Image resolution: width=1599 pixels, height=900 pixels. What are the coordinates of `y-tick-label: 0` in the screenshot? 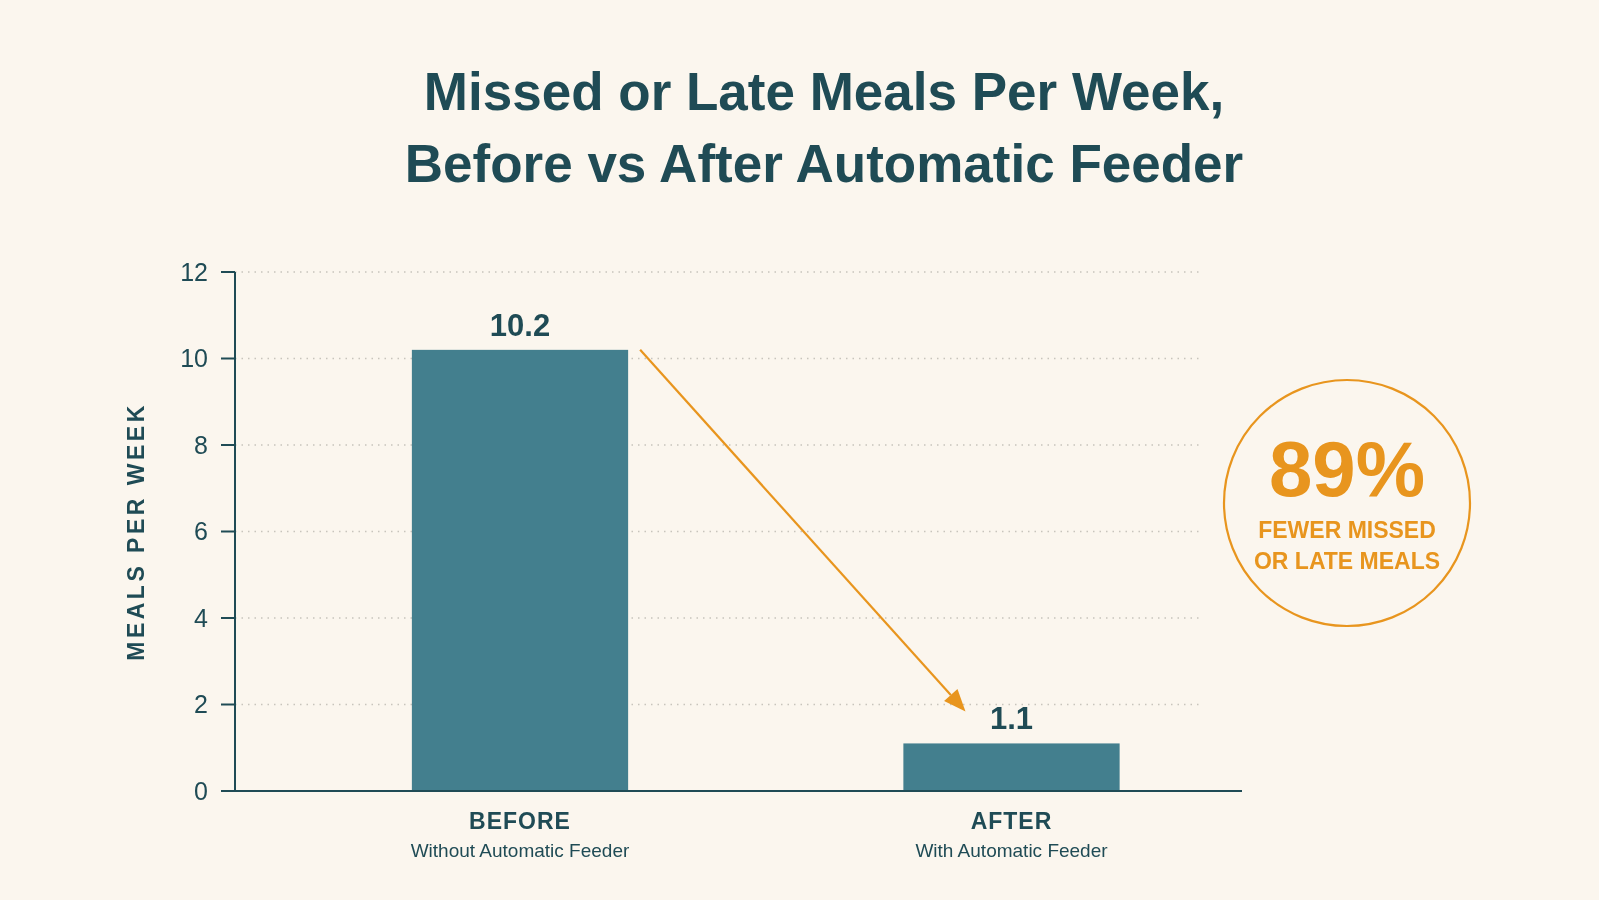 It's located at (201, 790).